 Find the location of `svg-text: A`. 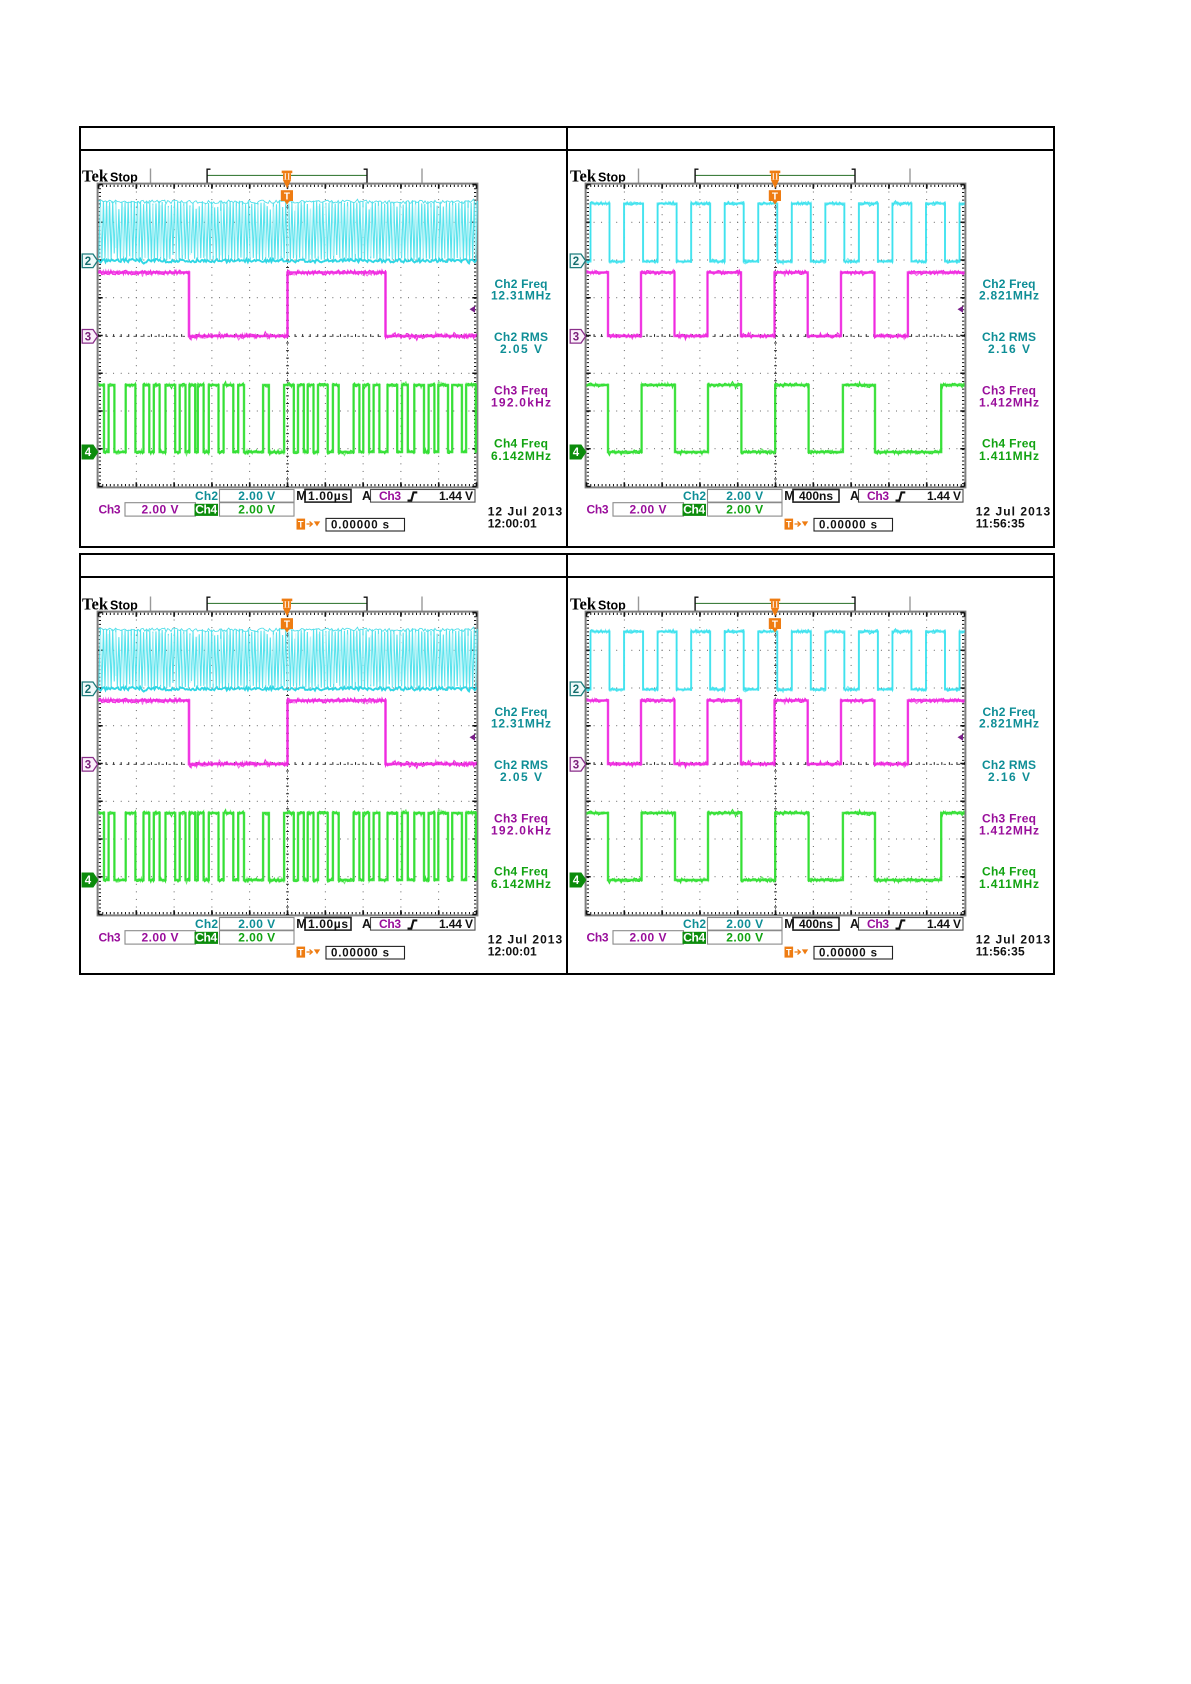

svg-text: A is located at coordinates (854, 496).